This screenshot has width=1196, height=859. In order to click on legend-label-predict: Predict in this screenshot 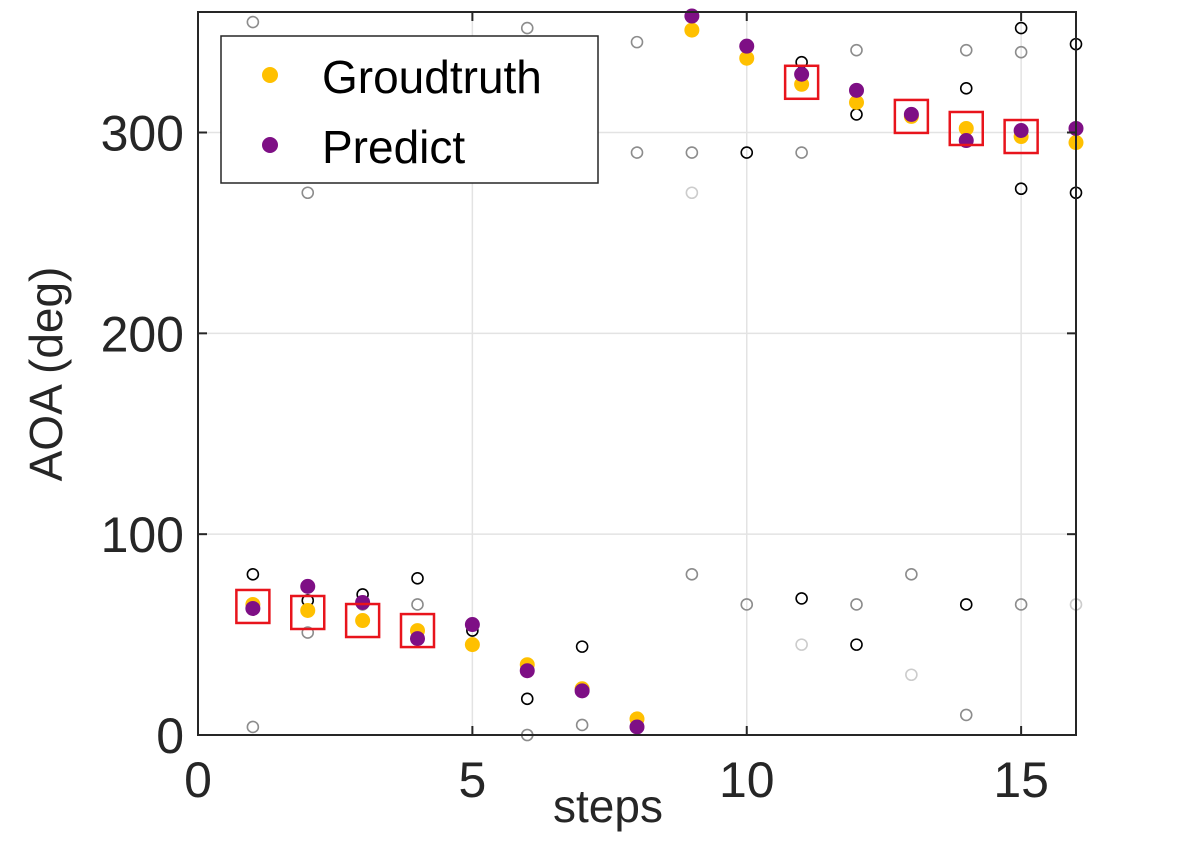, I will do `click(393, 147)`.